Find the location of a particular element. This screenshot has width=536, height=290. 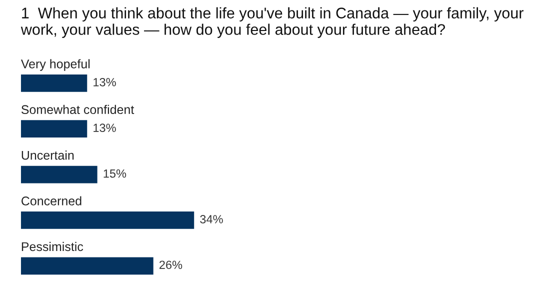

data-label: 34% is located at coordinates (211, 219).